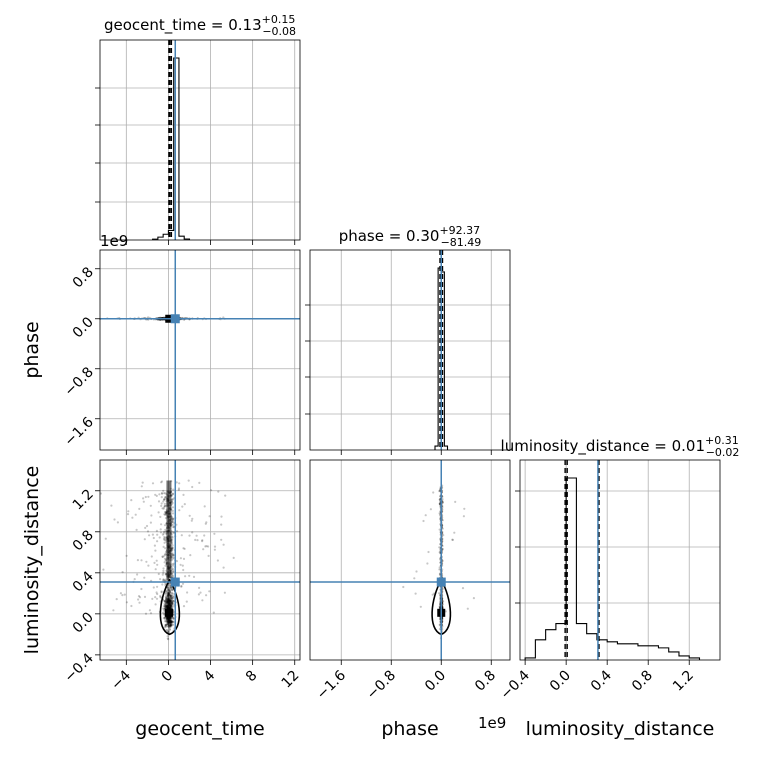 This screenshot has width=760, height=760. I want to click on gridlines, so click(620, 560).